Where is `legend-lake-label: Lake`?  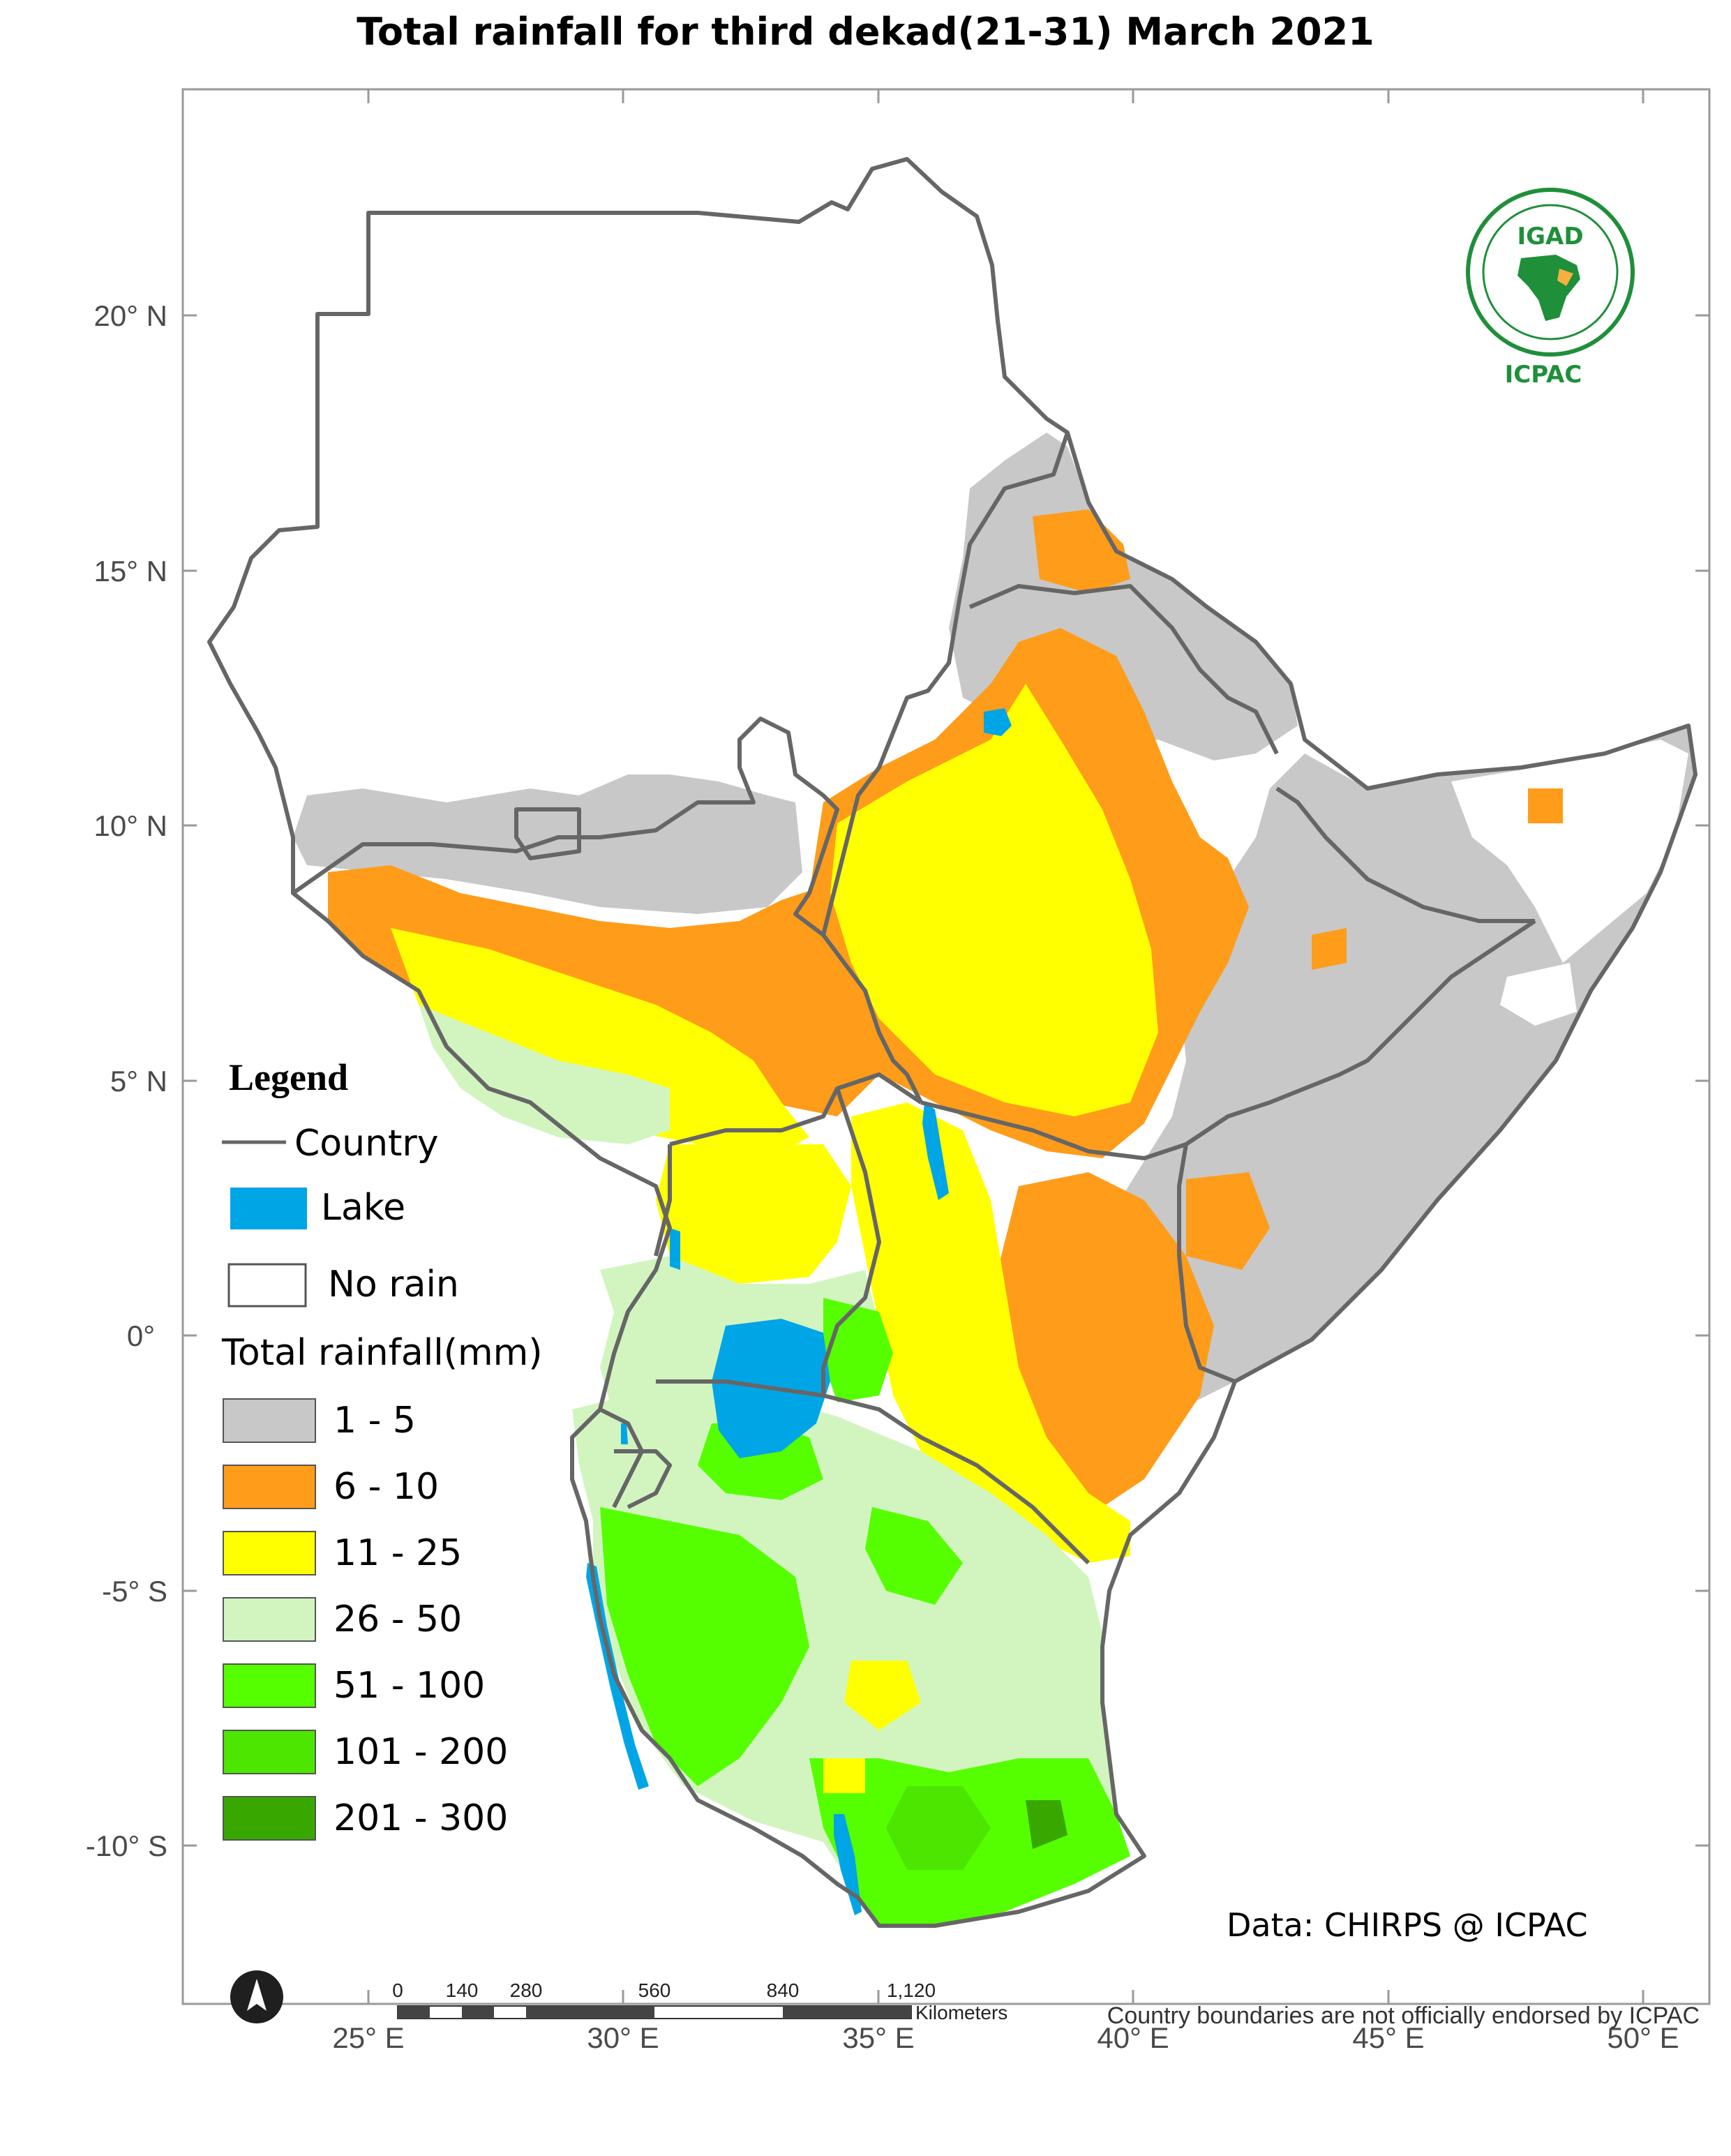
legend-lake-label: Lake is located at coordinates (363, 1208).